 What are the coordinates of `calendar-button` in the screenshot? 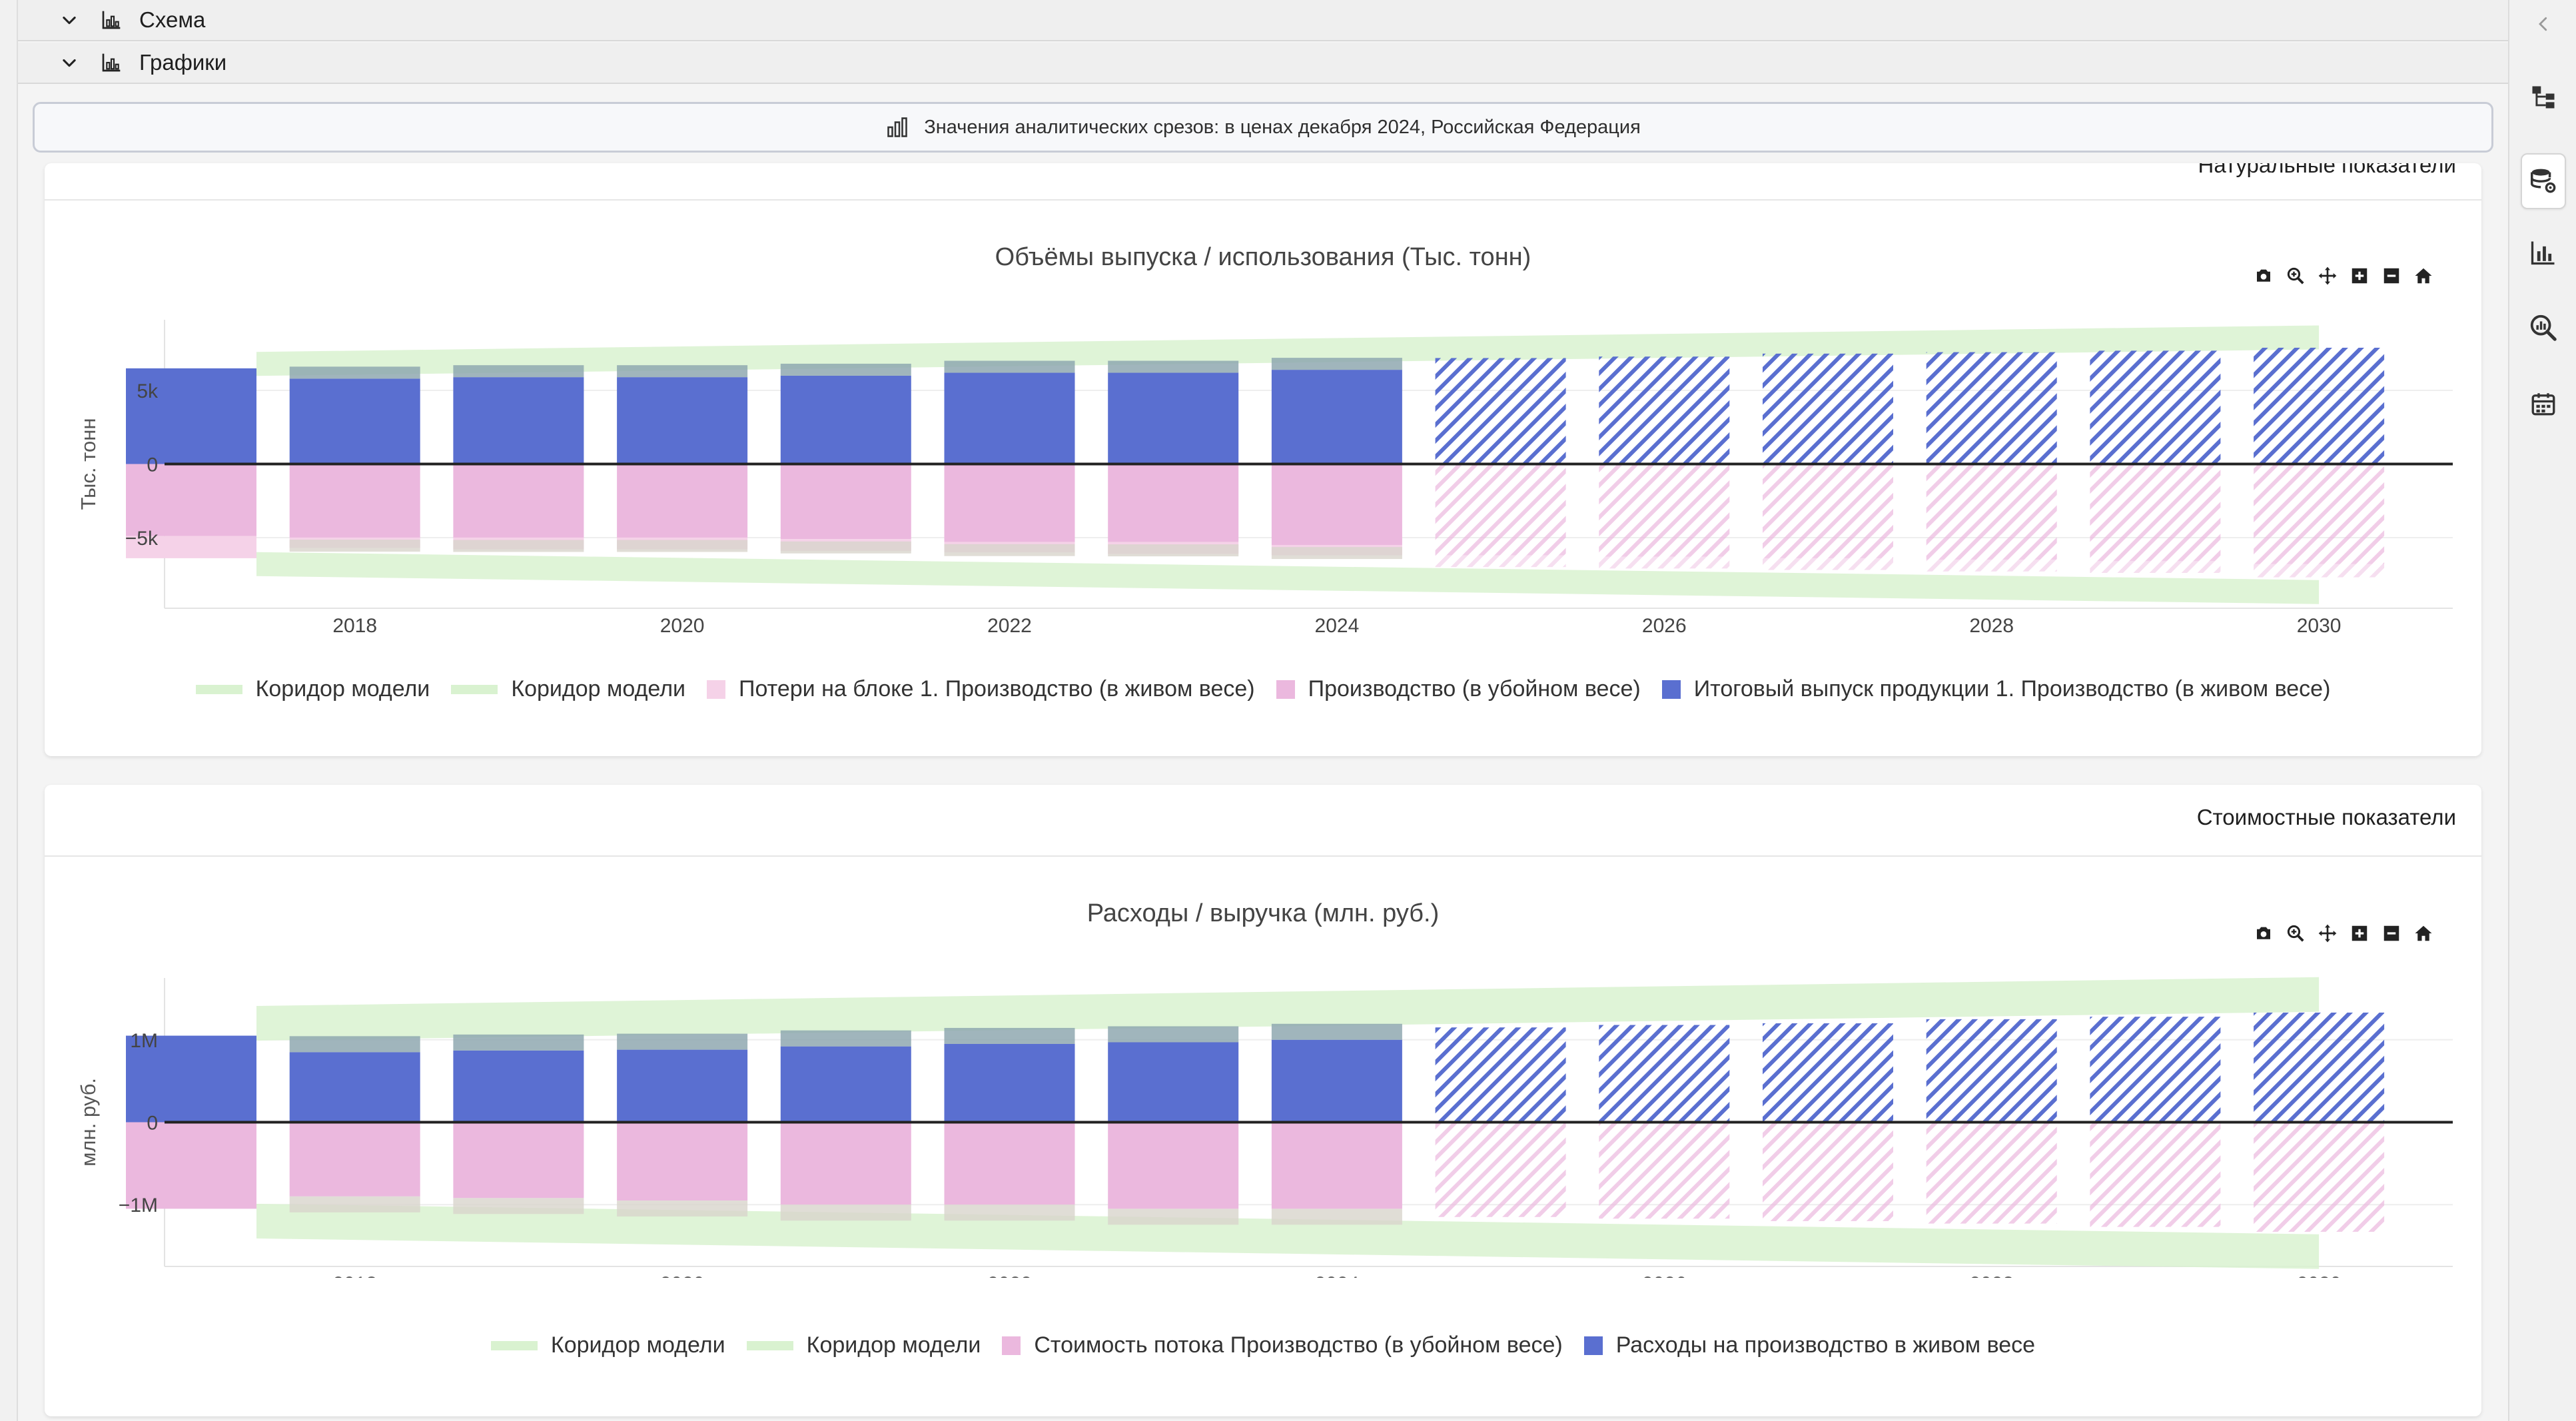 It's located at (2544, 403).